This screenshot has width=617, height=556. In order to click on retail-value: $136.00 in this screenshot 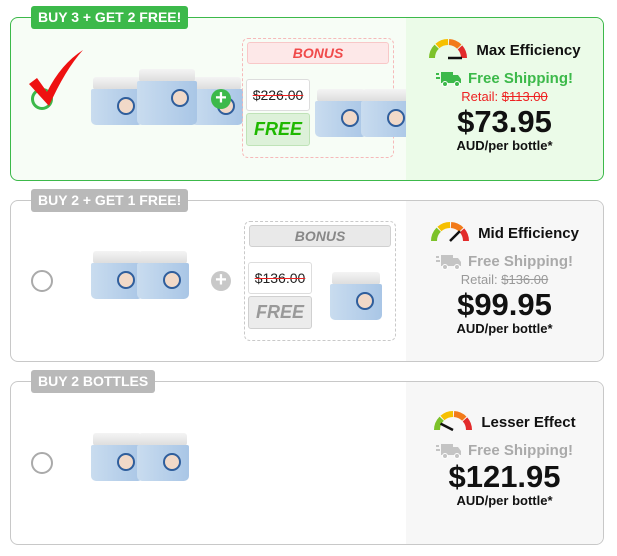, I will do `click(525, 279)`.